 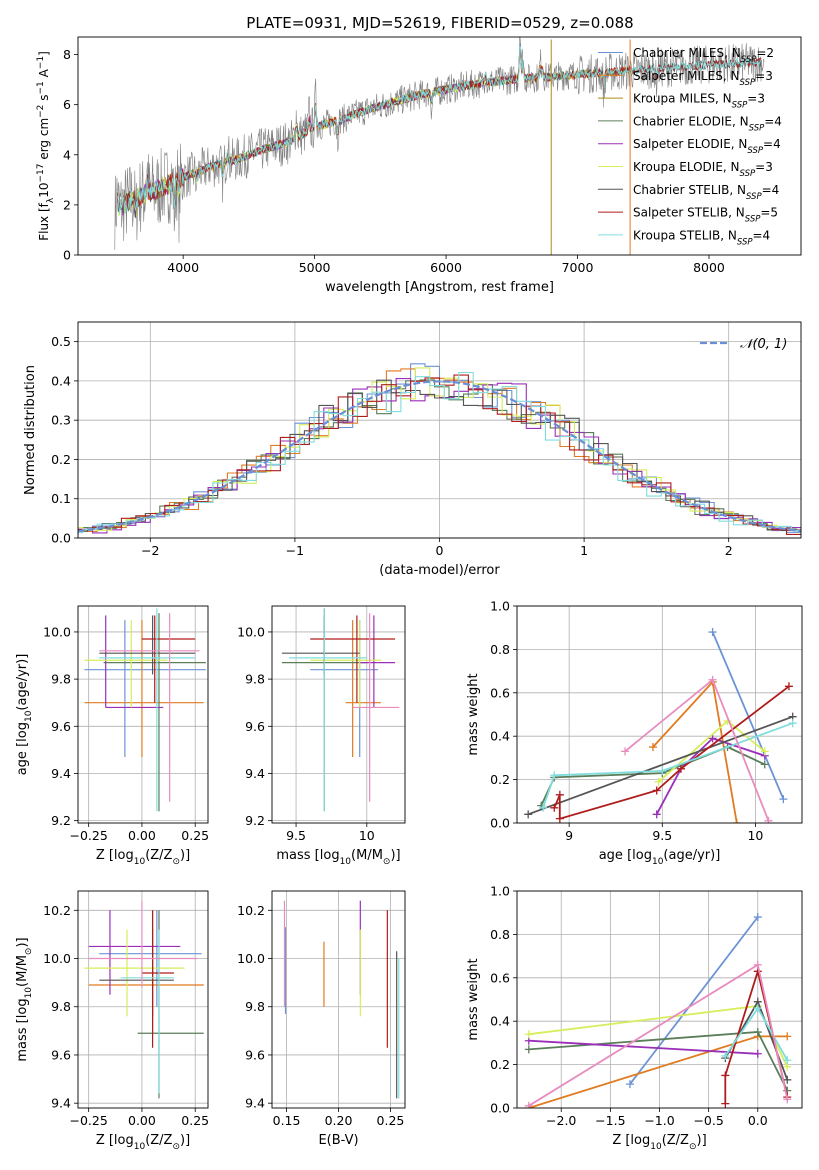 What do you see at coordinates (338, 857) in the screenshot?
I see `x-axis-label: mass [log10(M/M⊙)]` at bounding box center [338, 857].